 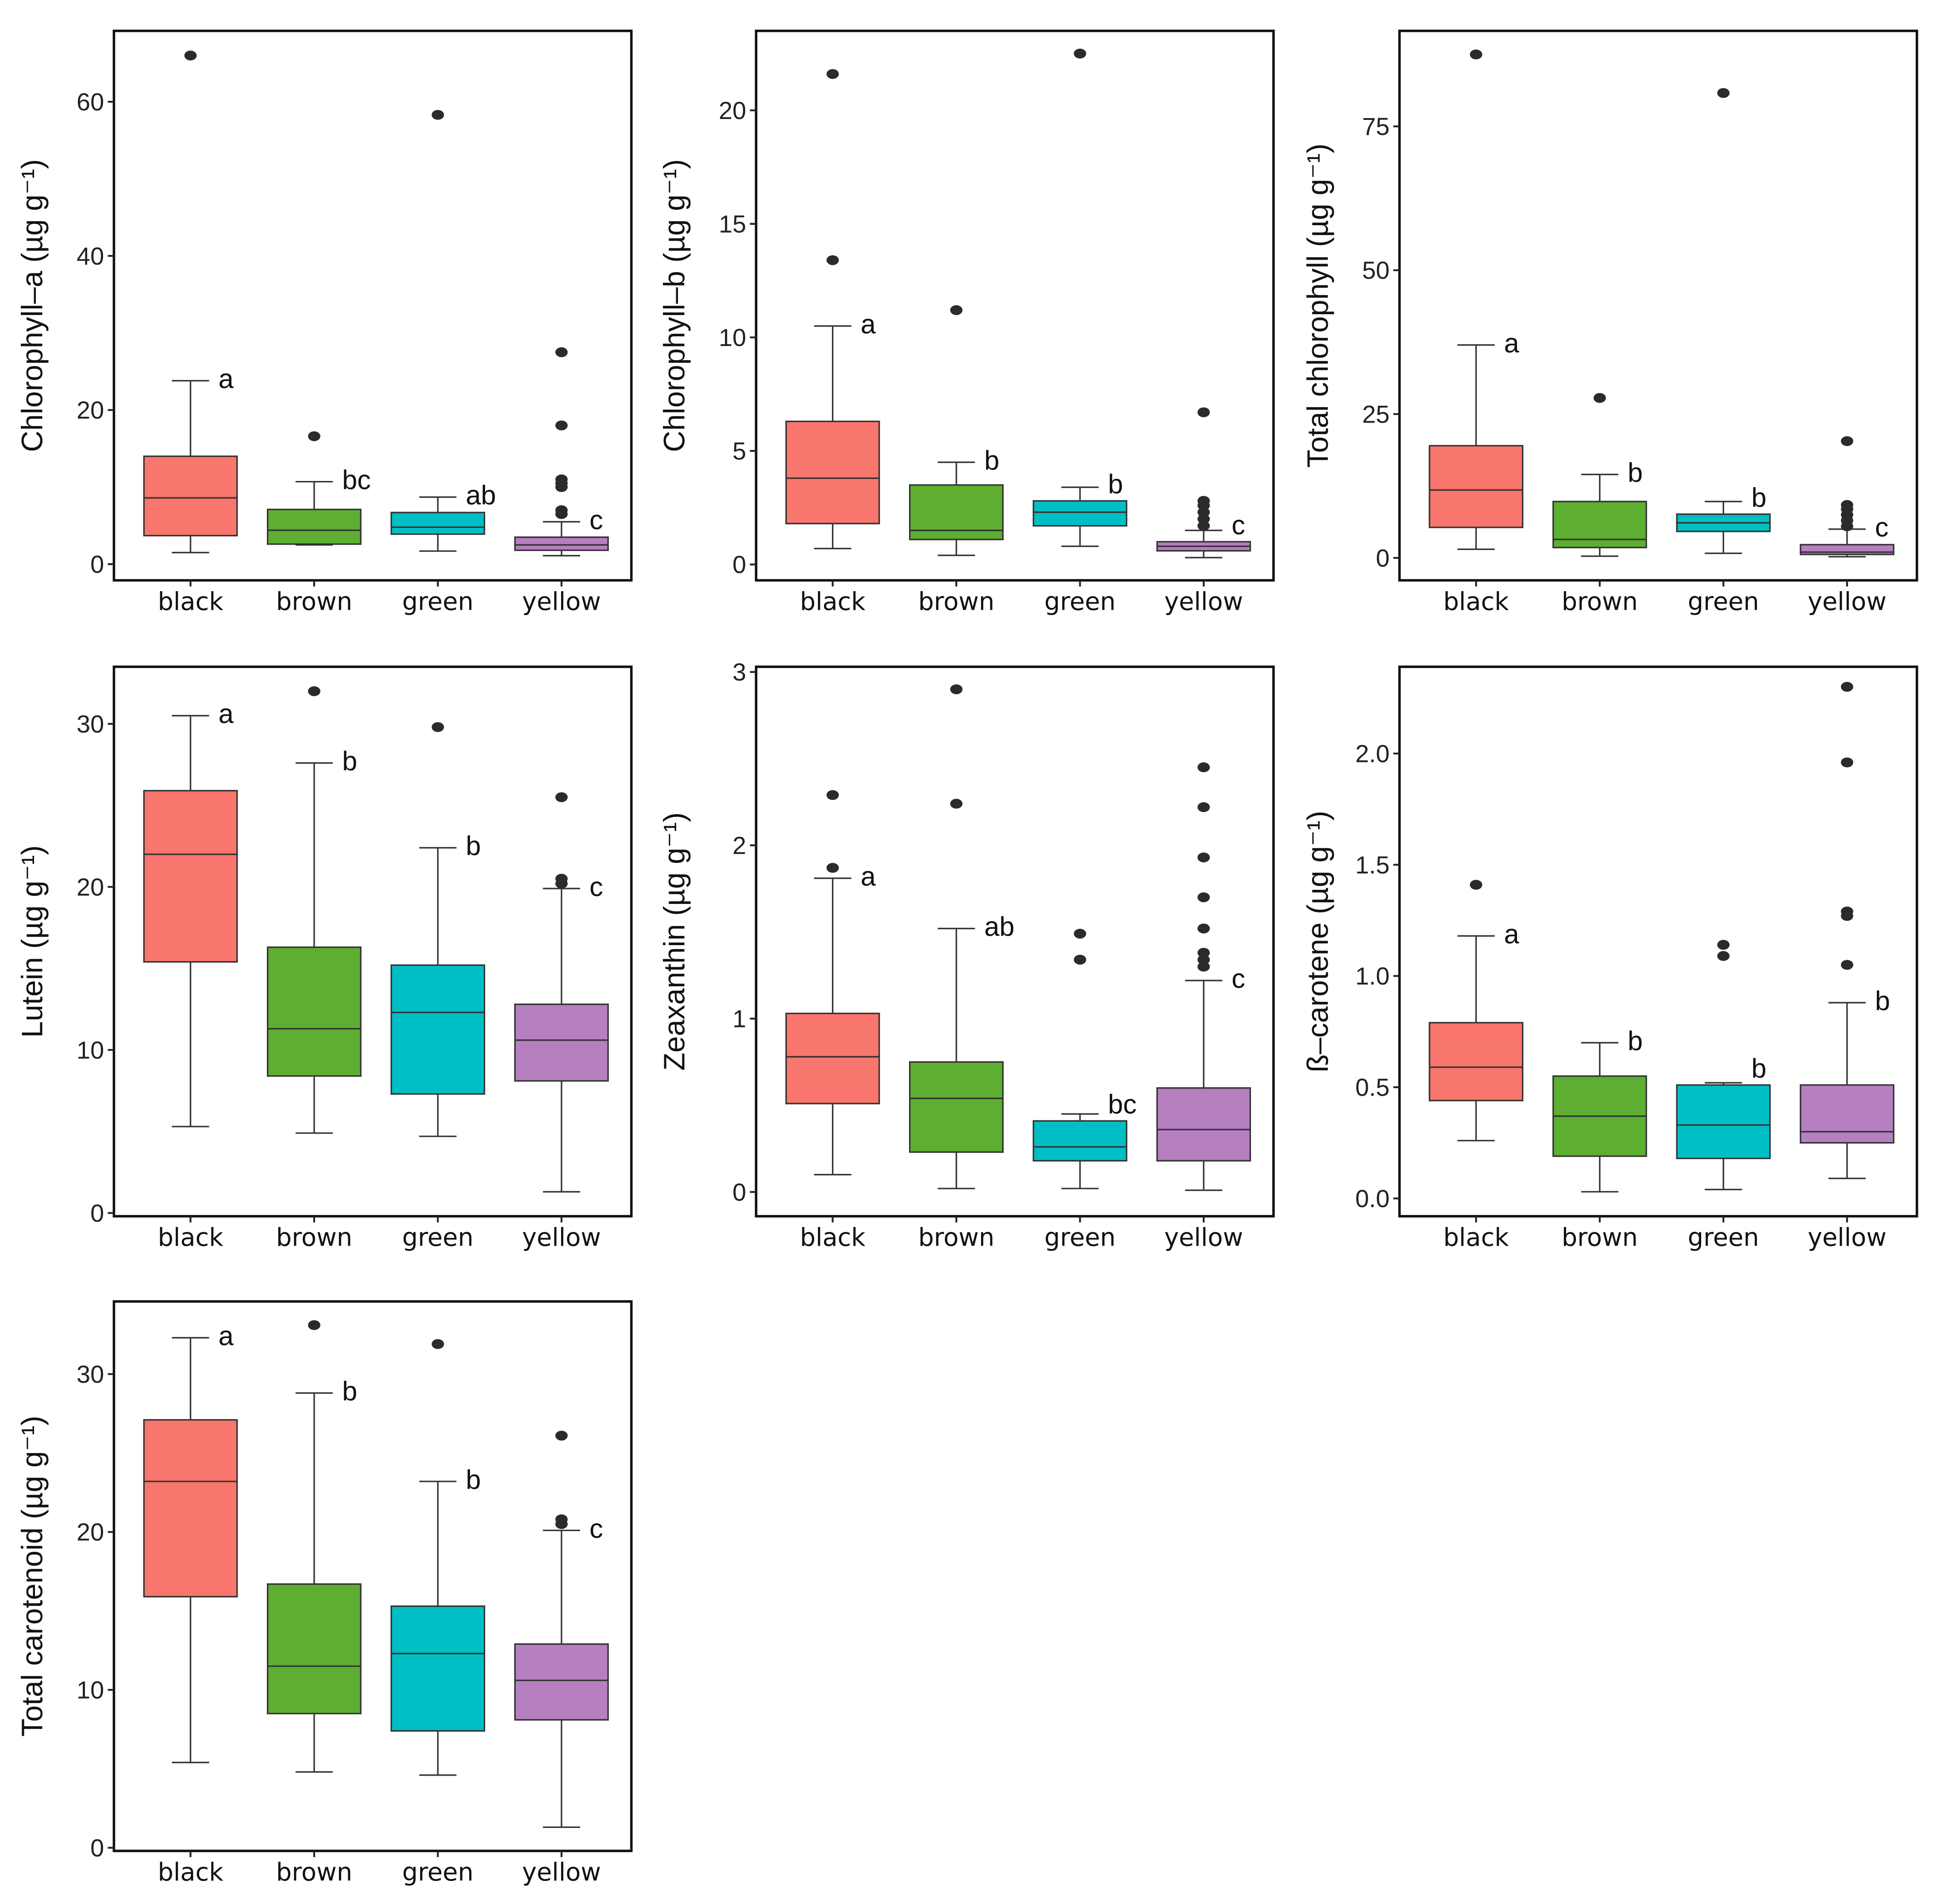 I want to click on y-tick-label: 3, so click(x=739, y=672).